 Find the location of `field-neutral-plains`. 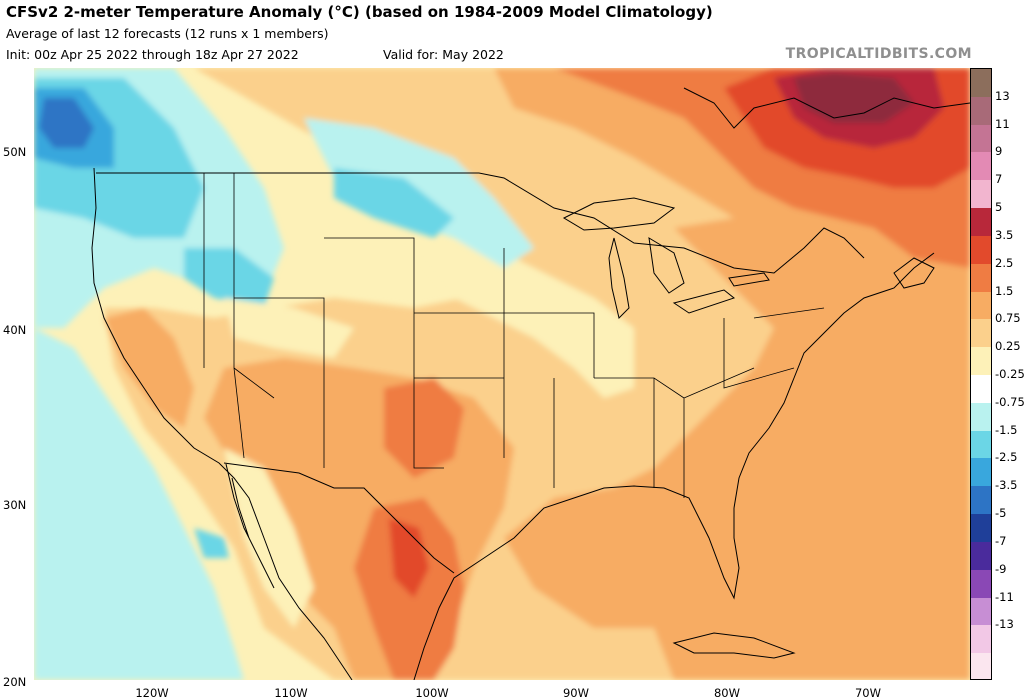

field-neutral-plains is located at coordinates (524, 318).